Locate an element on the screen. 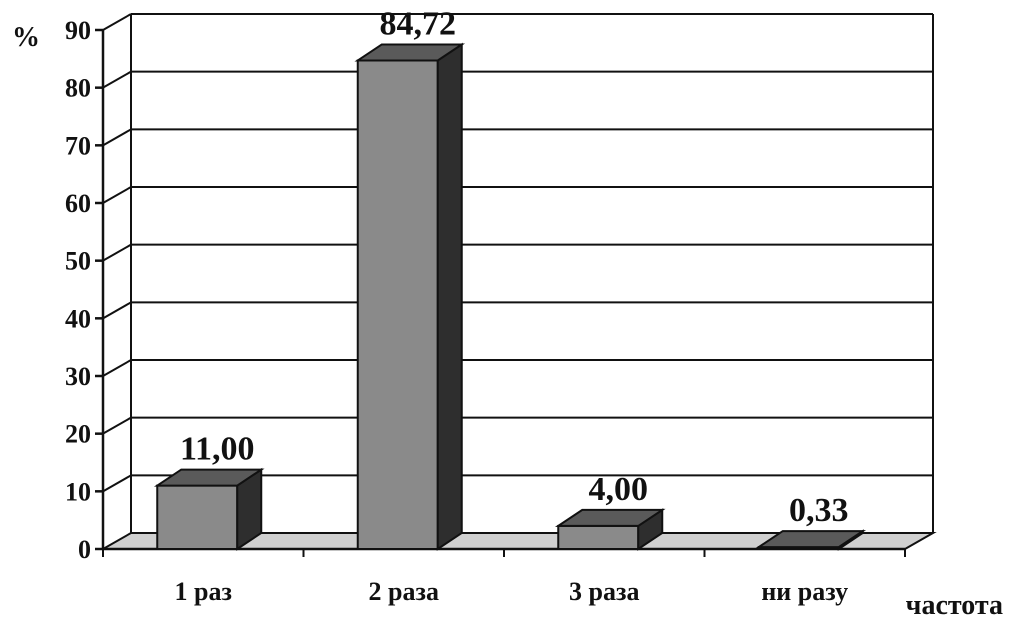 This screenshot has height=617, width=1009. y-tick-label: 30 is located at coordinates (78, 376).